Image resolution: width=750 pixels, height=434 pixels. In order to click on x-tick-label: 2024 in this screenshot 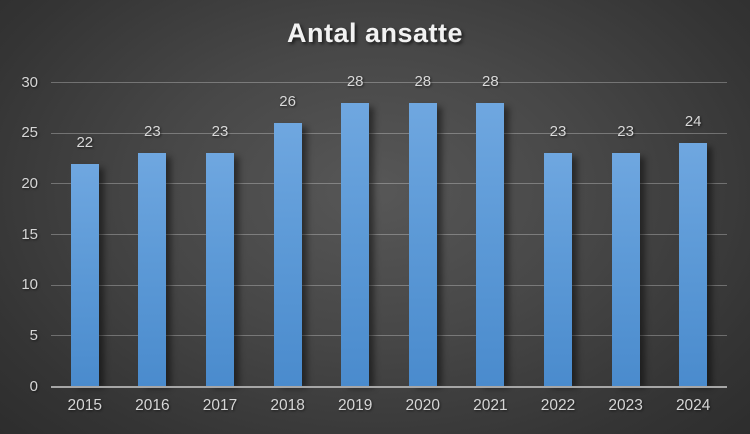, I will do `click(693, 405)`.